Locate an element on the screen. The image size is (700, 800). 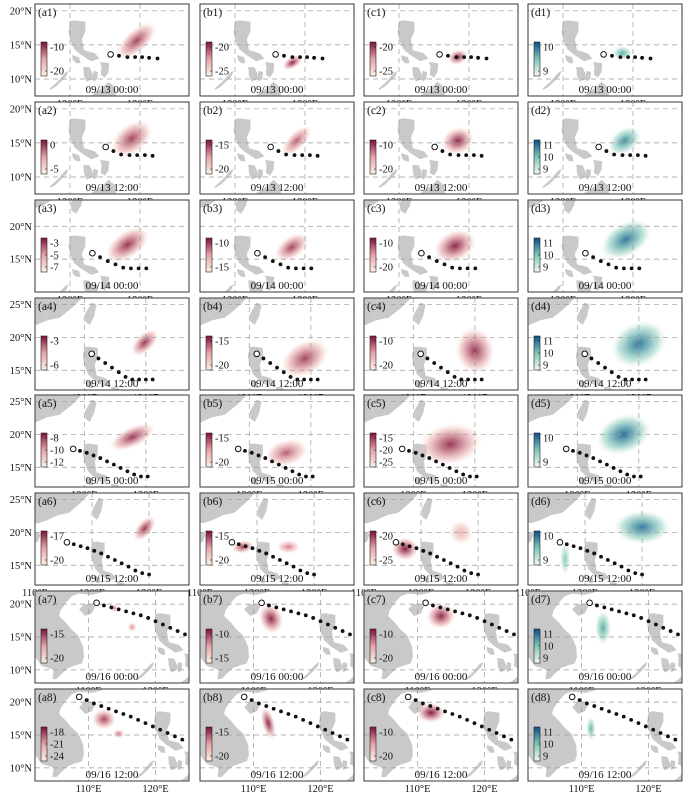
map-border is located at coordinates (112, 50).